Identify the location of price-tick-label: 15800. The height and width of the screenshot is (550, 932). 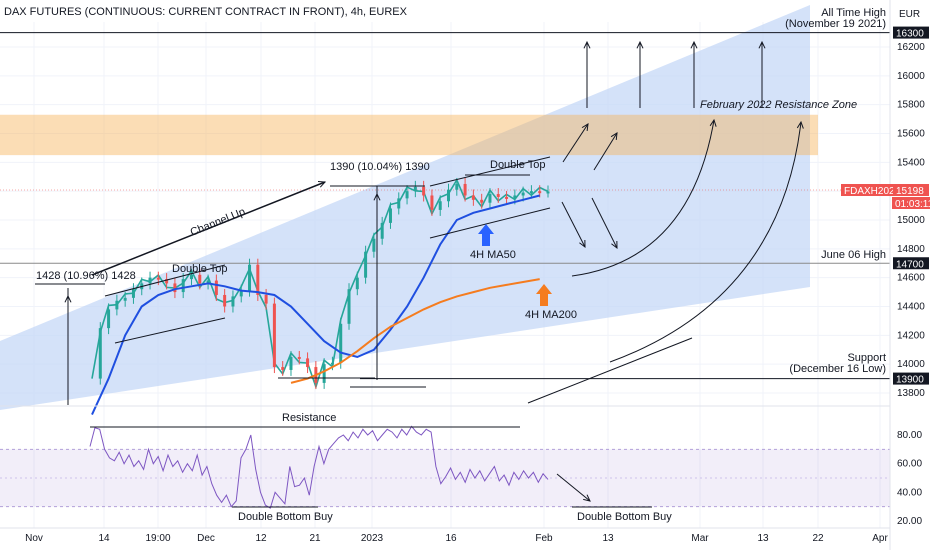
(911, 105).